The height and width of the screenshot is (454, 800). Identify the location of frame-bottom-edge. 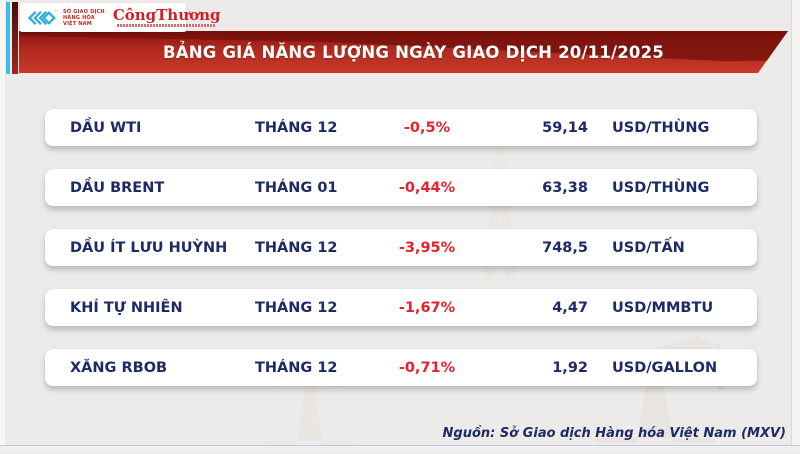
(400, 447).